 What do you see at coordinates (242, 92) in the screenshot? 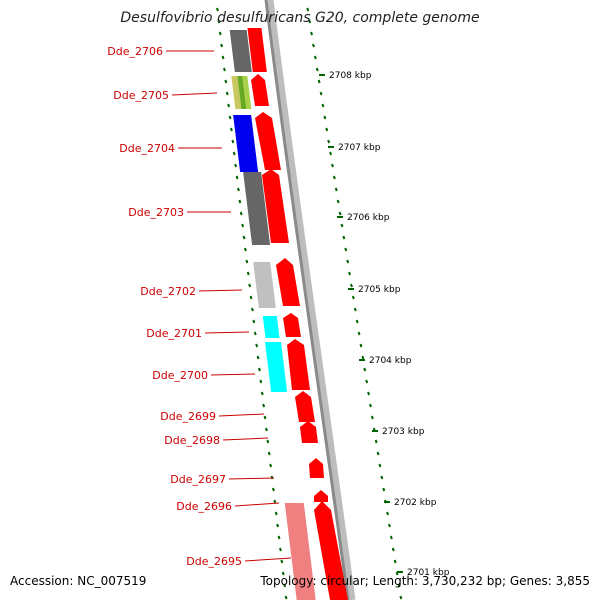
I see `cog-block-dde-2705-b` at bounding box center [242, 92].